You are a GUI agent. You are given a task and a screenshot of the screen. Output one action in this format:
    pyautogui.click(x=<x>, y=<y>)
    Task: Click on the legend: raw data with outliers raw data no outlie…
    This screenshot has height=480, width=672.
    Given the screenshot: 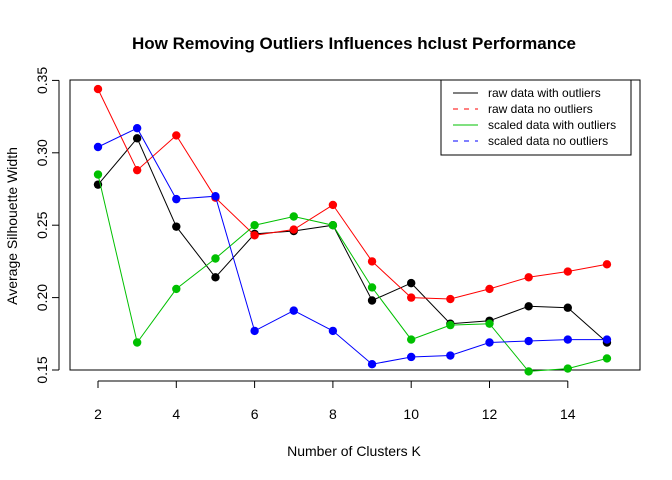 What is the action you would take?
    pyautogui.click(x=536, y=117)
    